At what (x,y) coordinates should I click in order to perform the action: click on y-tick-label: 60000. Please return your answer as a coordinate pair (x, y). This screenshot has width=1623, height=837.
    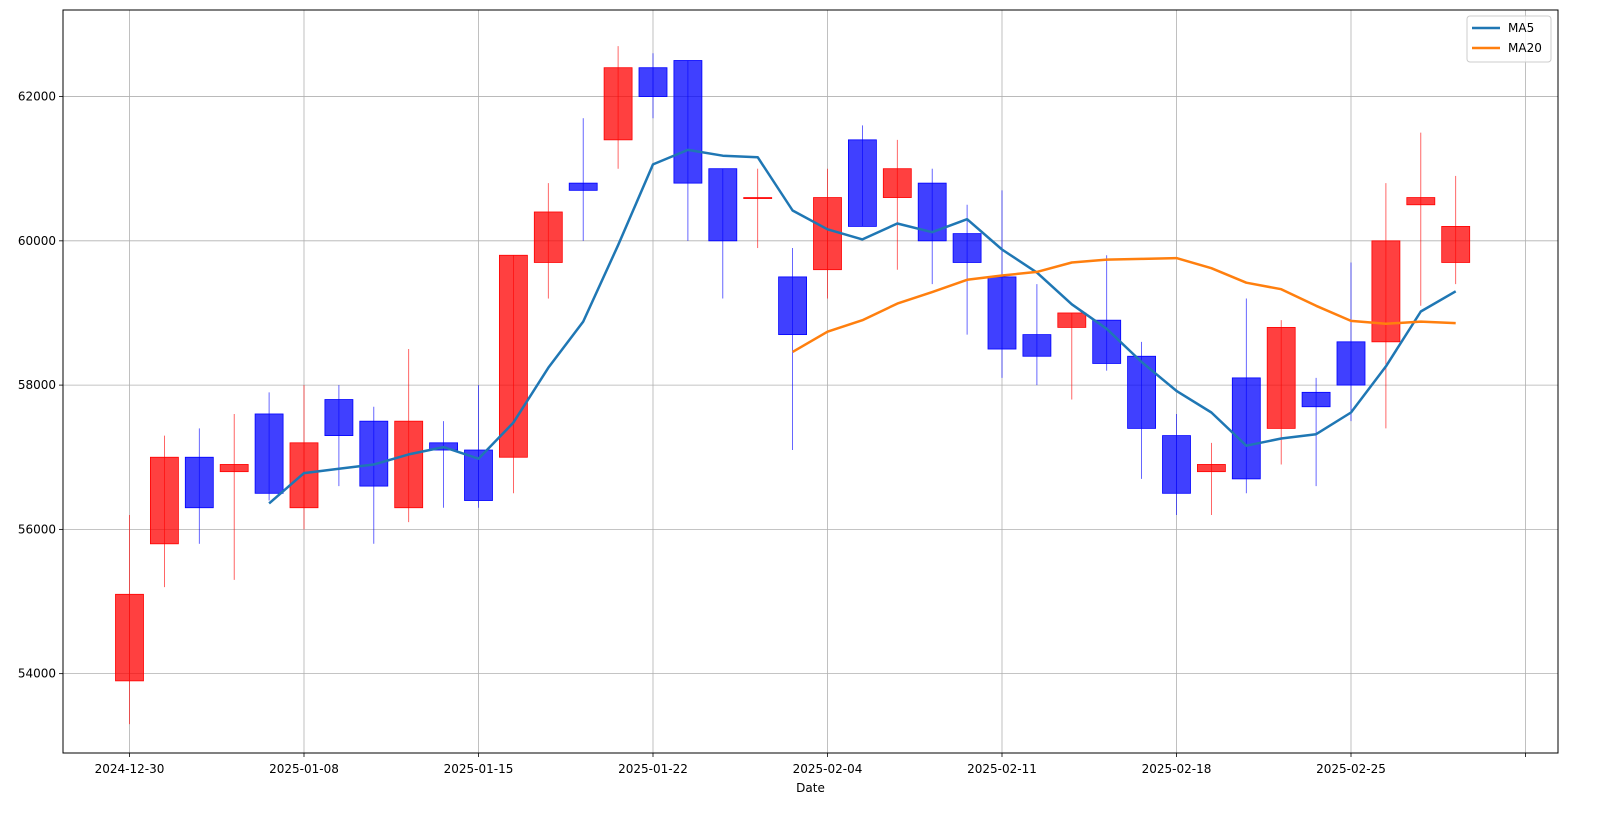
    Looking at the image, I should click on (37, 241).